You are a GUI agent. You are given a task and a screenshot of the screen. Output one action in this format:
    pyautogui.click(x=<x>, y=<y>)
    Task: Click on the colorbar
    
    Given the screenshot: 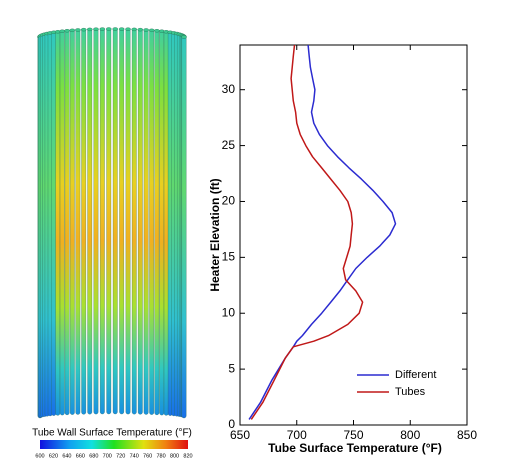 What is the action you would take?
    pyautogui.click(x=114, y=444)
    